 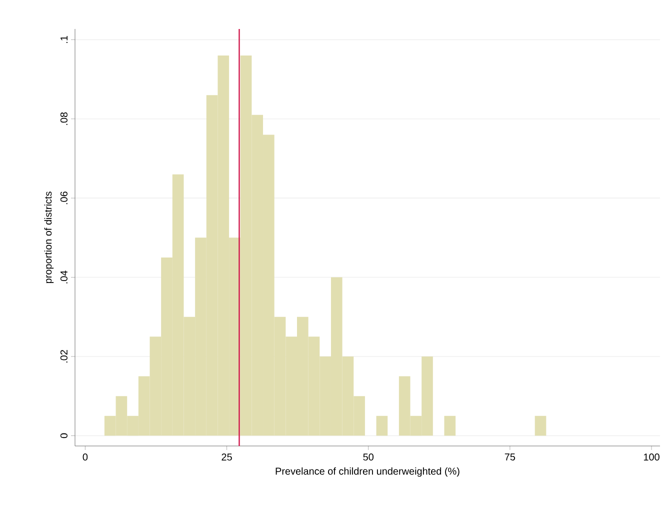 I want to click on x-tick-label: 100, so click(x=652, y=457).